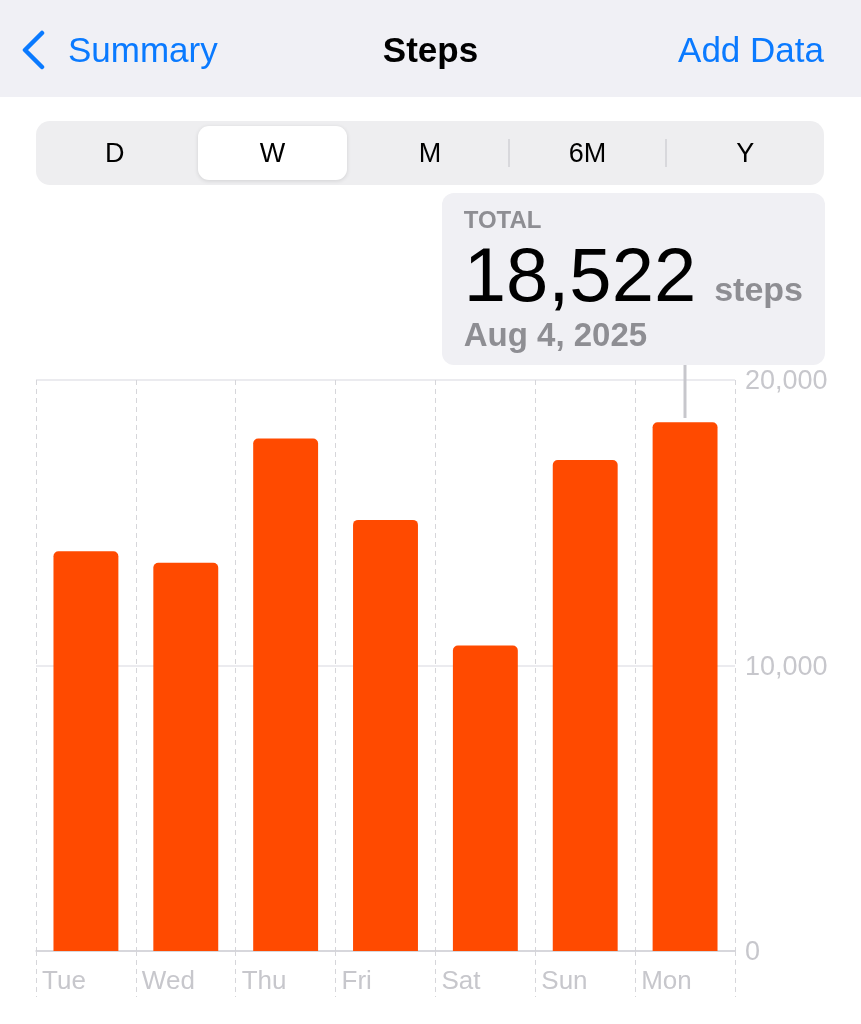 The width and height of the screenshot is (861, 1024). I want to click on segmented-control: D W M 6M Y, so click(430, 153).